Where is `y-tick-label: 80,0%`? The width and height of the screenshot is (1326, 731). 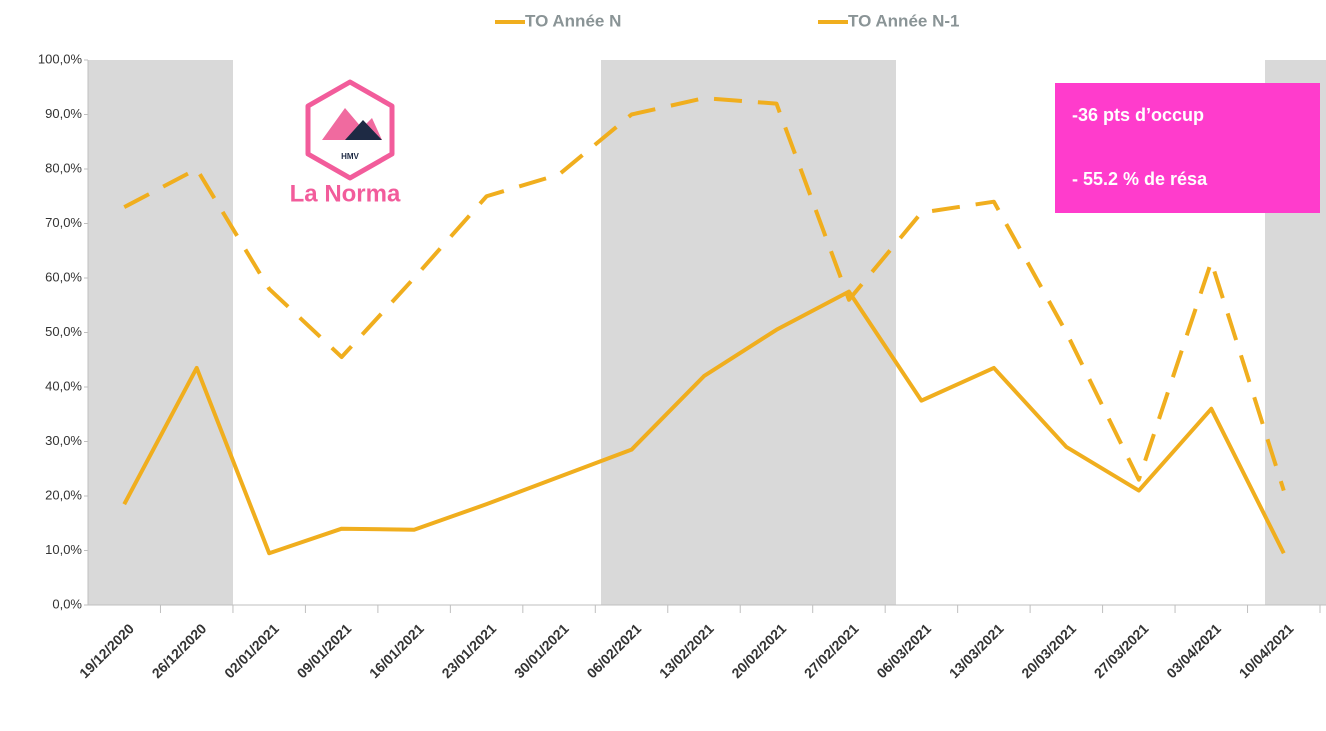
y-tick-label: 80,0% is located at coordinates (63, 167).